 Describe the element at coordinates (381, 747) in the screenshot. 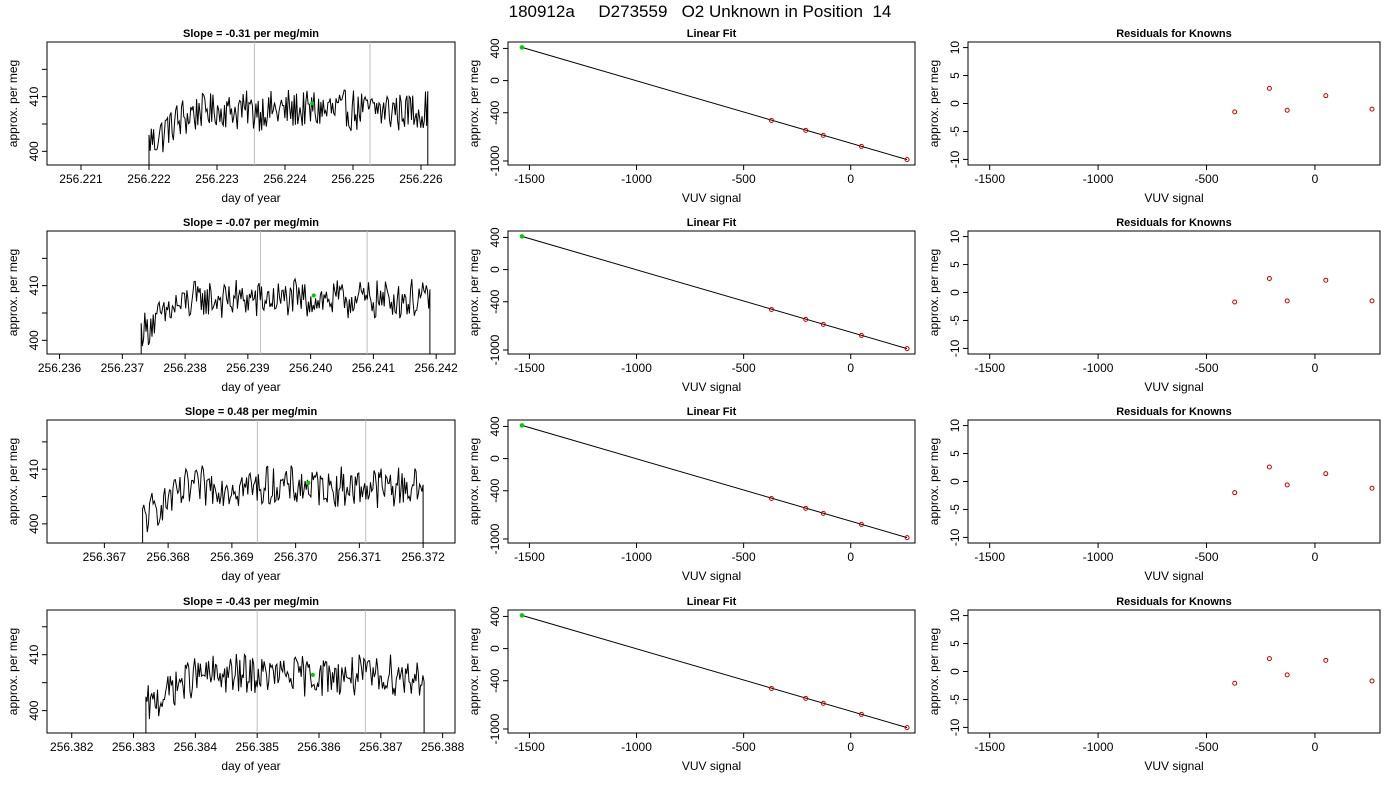

I see `x-tick-label: 256.387` at that location.